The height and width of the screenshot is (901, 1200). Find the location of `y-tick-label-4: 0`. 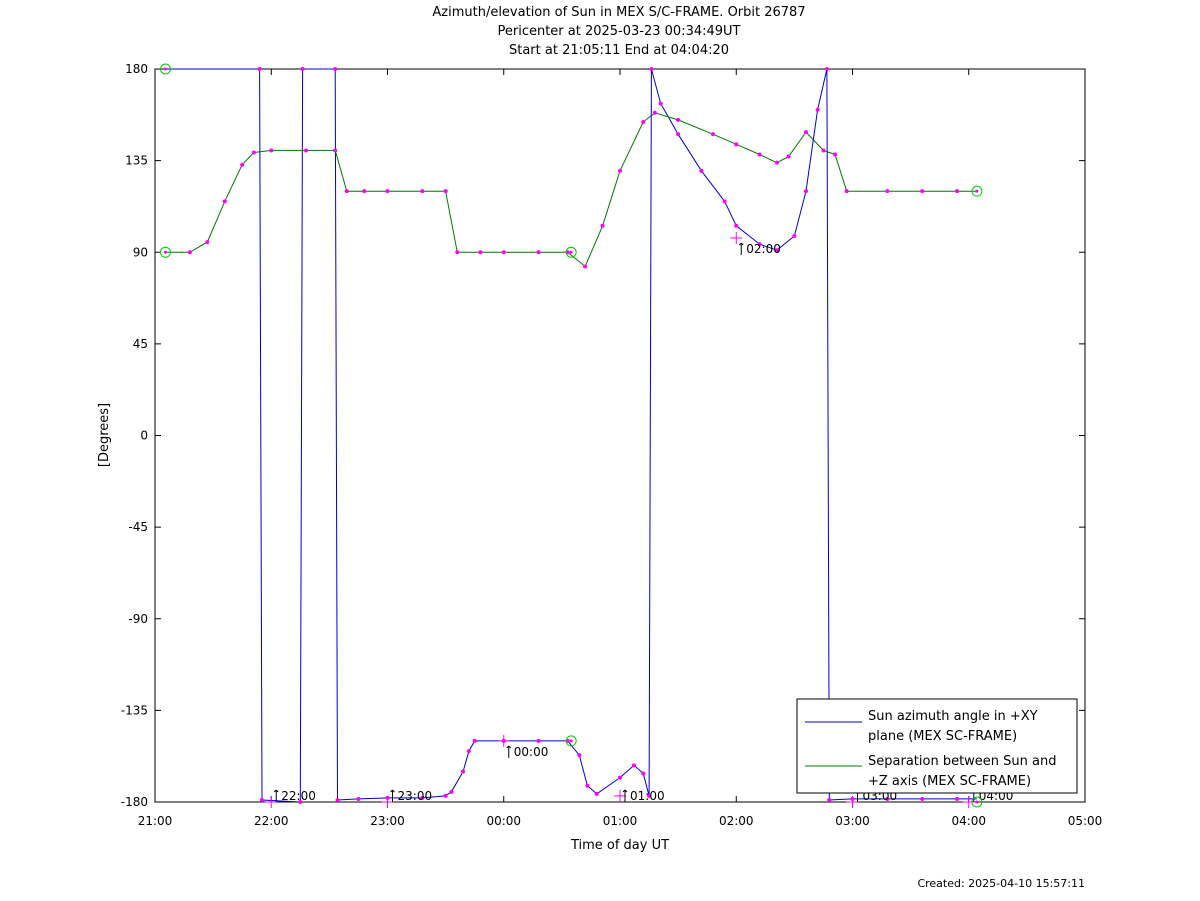

y-tick-label-4: 0 is located at coordinates (144, 436).